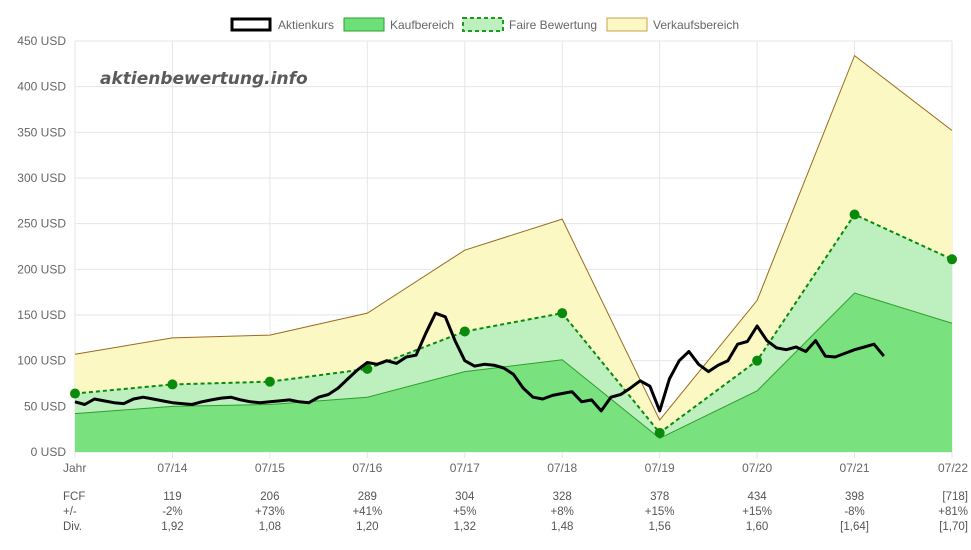 The width and height of the screenshot is (971, 550). What do you see at coordinates (204, 79) in the screenshot?
I see `watermark-text: aktienbewertung.info` at bounding box center [204, 79].